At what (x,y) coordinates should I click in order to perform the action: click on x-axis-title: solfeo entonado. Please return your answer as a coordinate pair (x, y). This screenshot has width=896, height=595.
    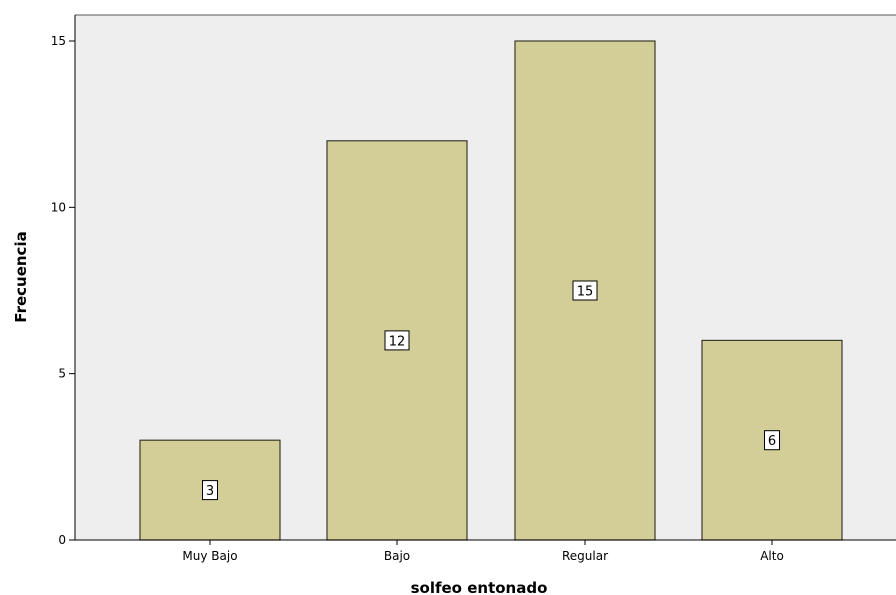
    Looking at the image, I should click on (479, 587).